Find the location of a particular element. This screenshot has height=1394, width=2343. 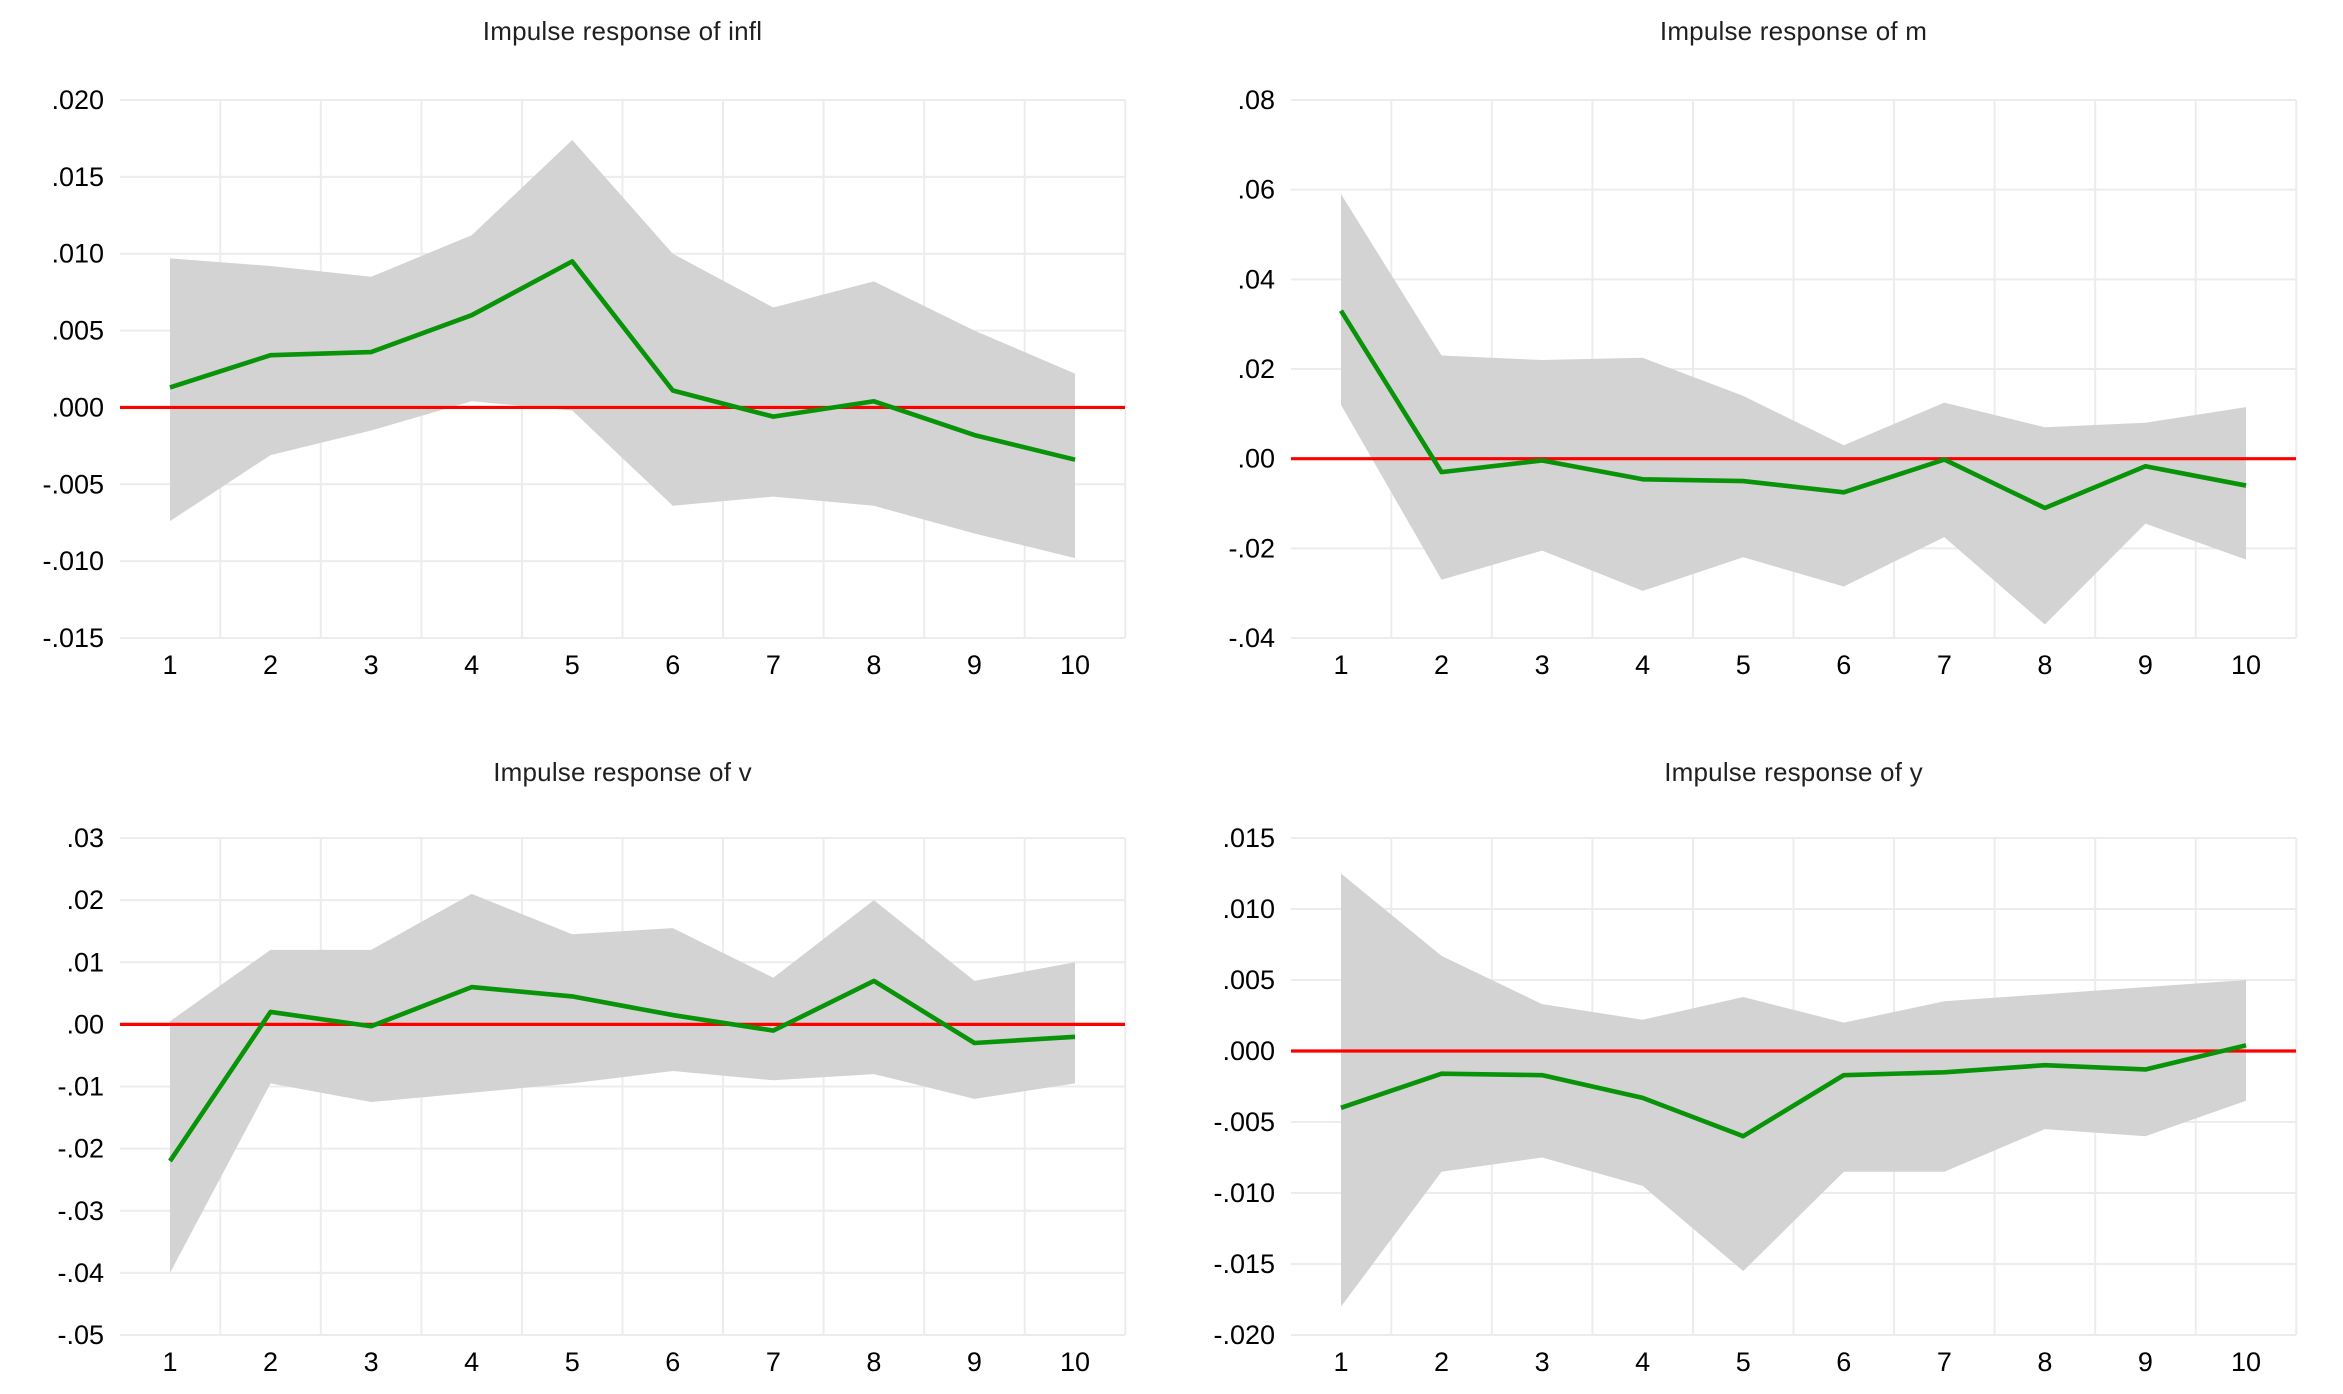

y-tick-label: .06 is located at coordinates (1256, 190).